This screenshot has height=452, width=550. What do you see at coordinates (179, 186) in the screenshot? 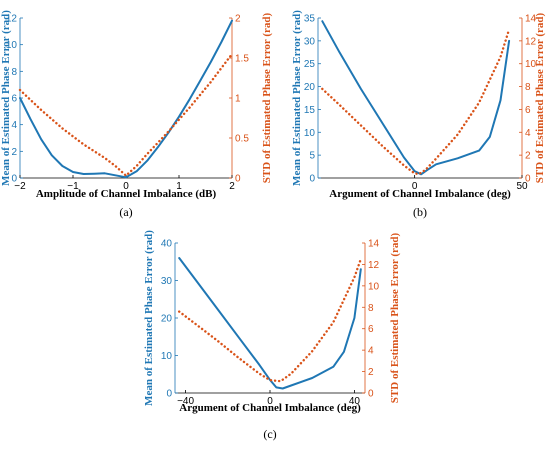
I see `x-tick-label: 1` at bounding box center [179, 186].